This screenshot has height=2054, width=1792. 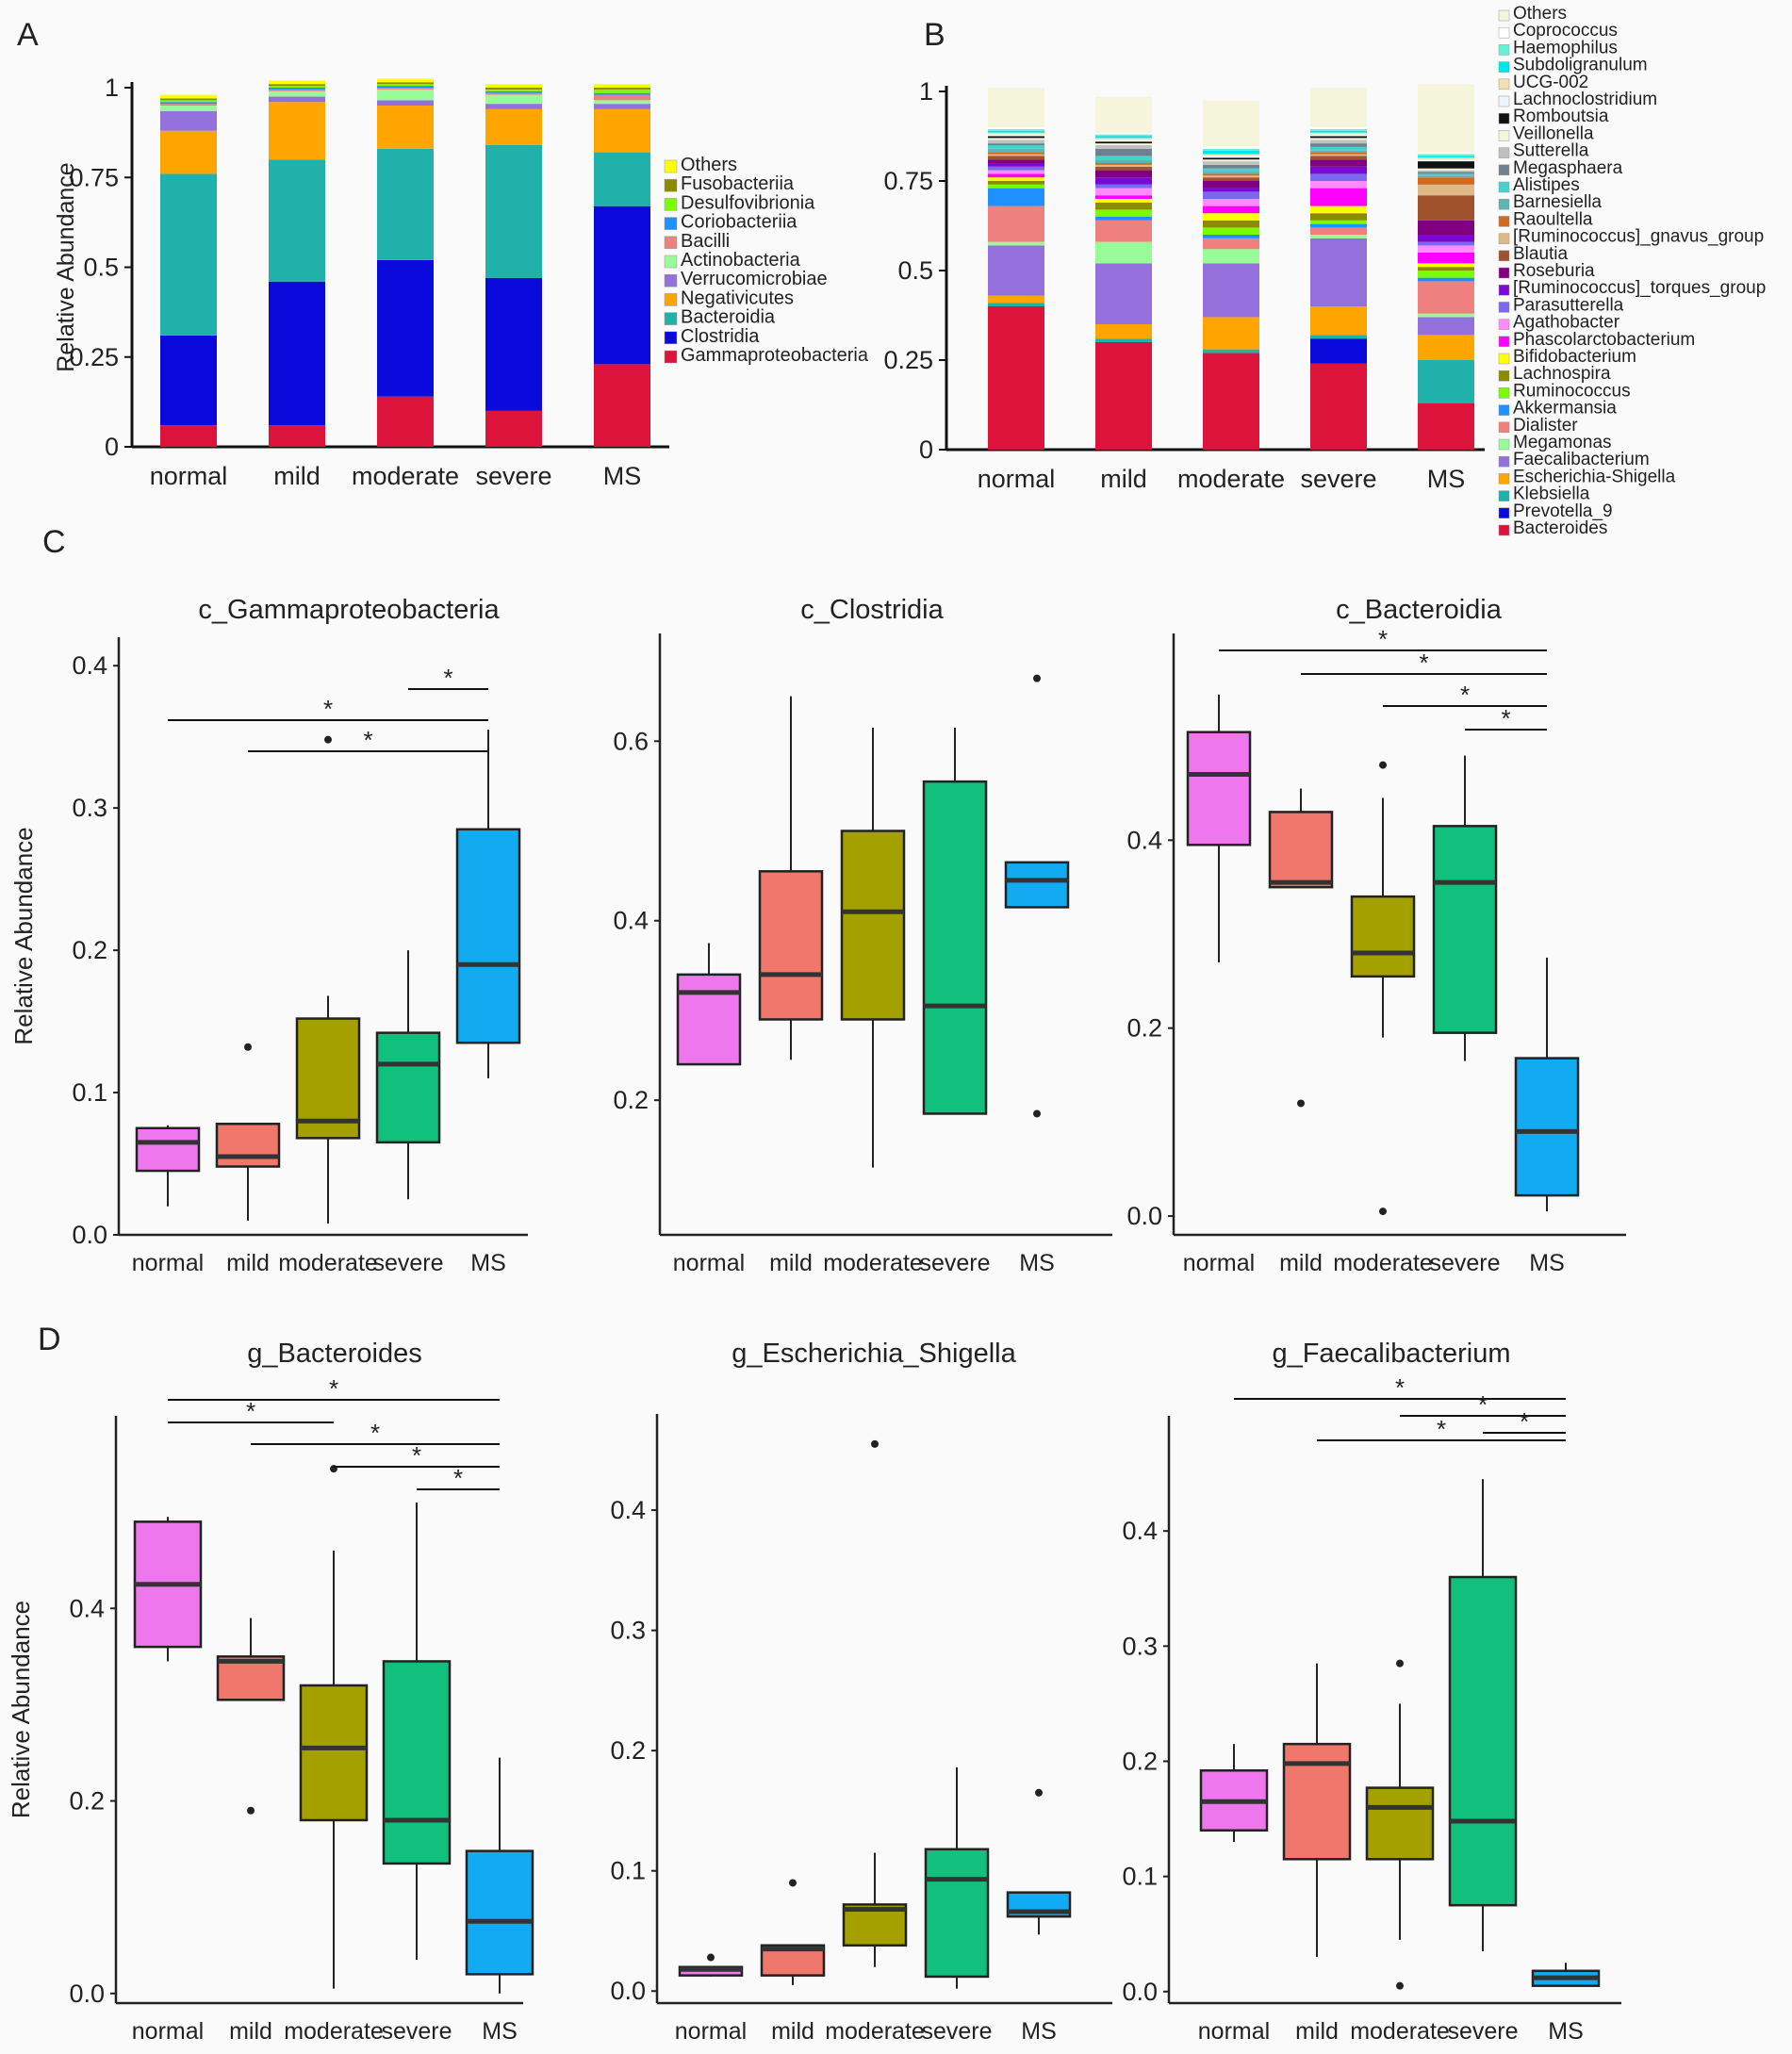 What do you see at coordinates (1144, 1028) in the screenshot?
I see `y-tick-label: 0.2` at bounding box center [1144, 1028].